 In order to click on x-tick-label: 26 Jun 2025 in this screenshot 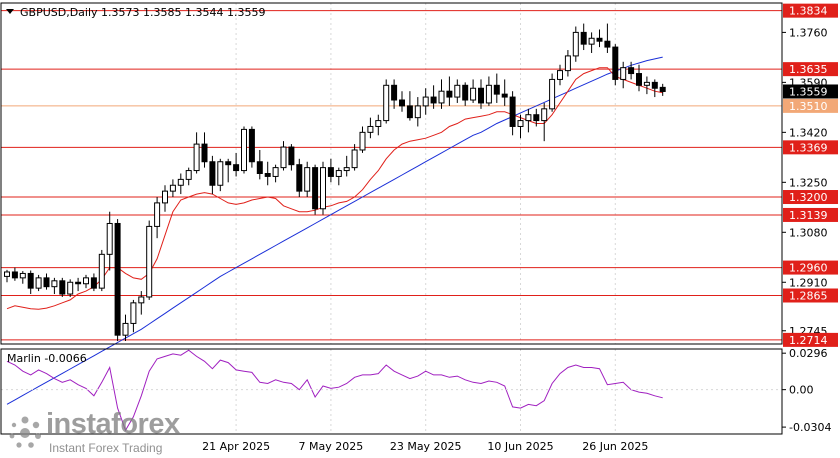, I will do `click(615, 446)`.